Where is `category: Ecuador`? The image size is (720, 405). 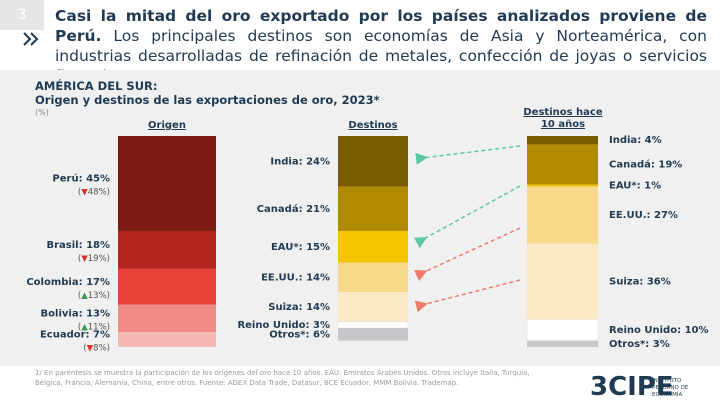
category: Ecuador is located at coordinates (63, 335).